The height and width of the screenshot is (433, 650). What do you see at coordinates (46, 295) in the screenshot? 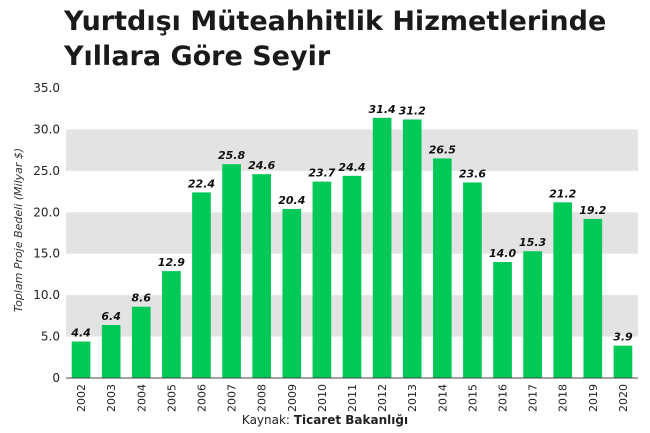
I see `y-tick-label: 10.0` at bounding box center [46, 295].